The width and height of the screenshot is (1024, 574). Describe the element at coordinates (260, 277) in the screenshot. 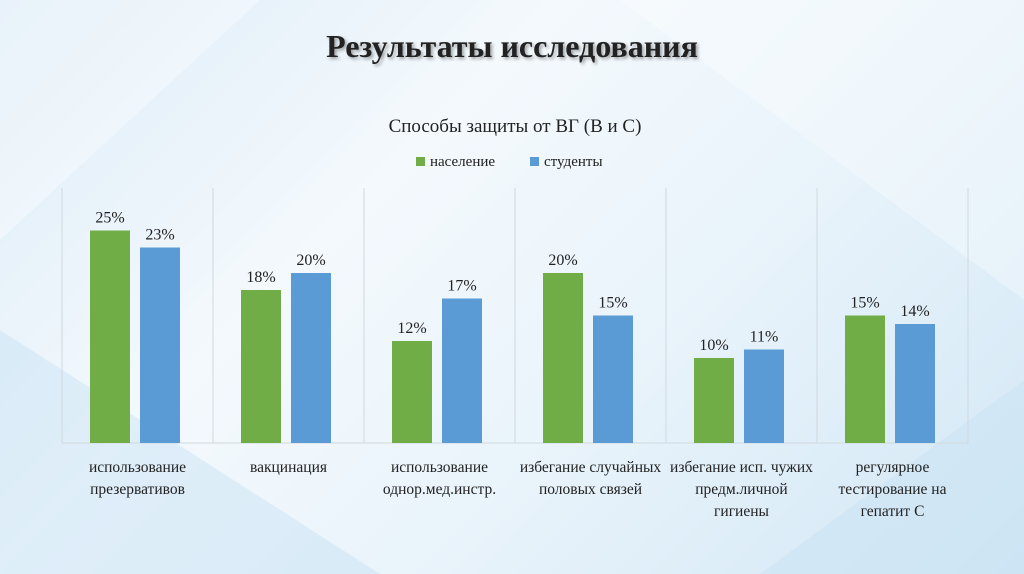

I see `data-label: 18%` at that location.